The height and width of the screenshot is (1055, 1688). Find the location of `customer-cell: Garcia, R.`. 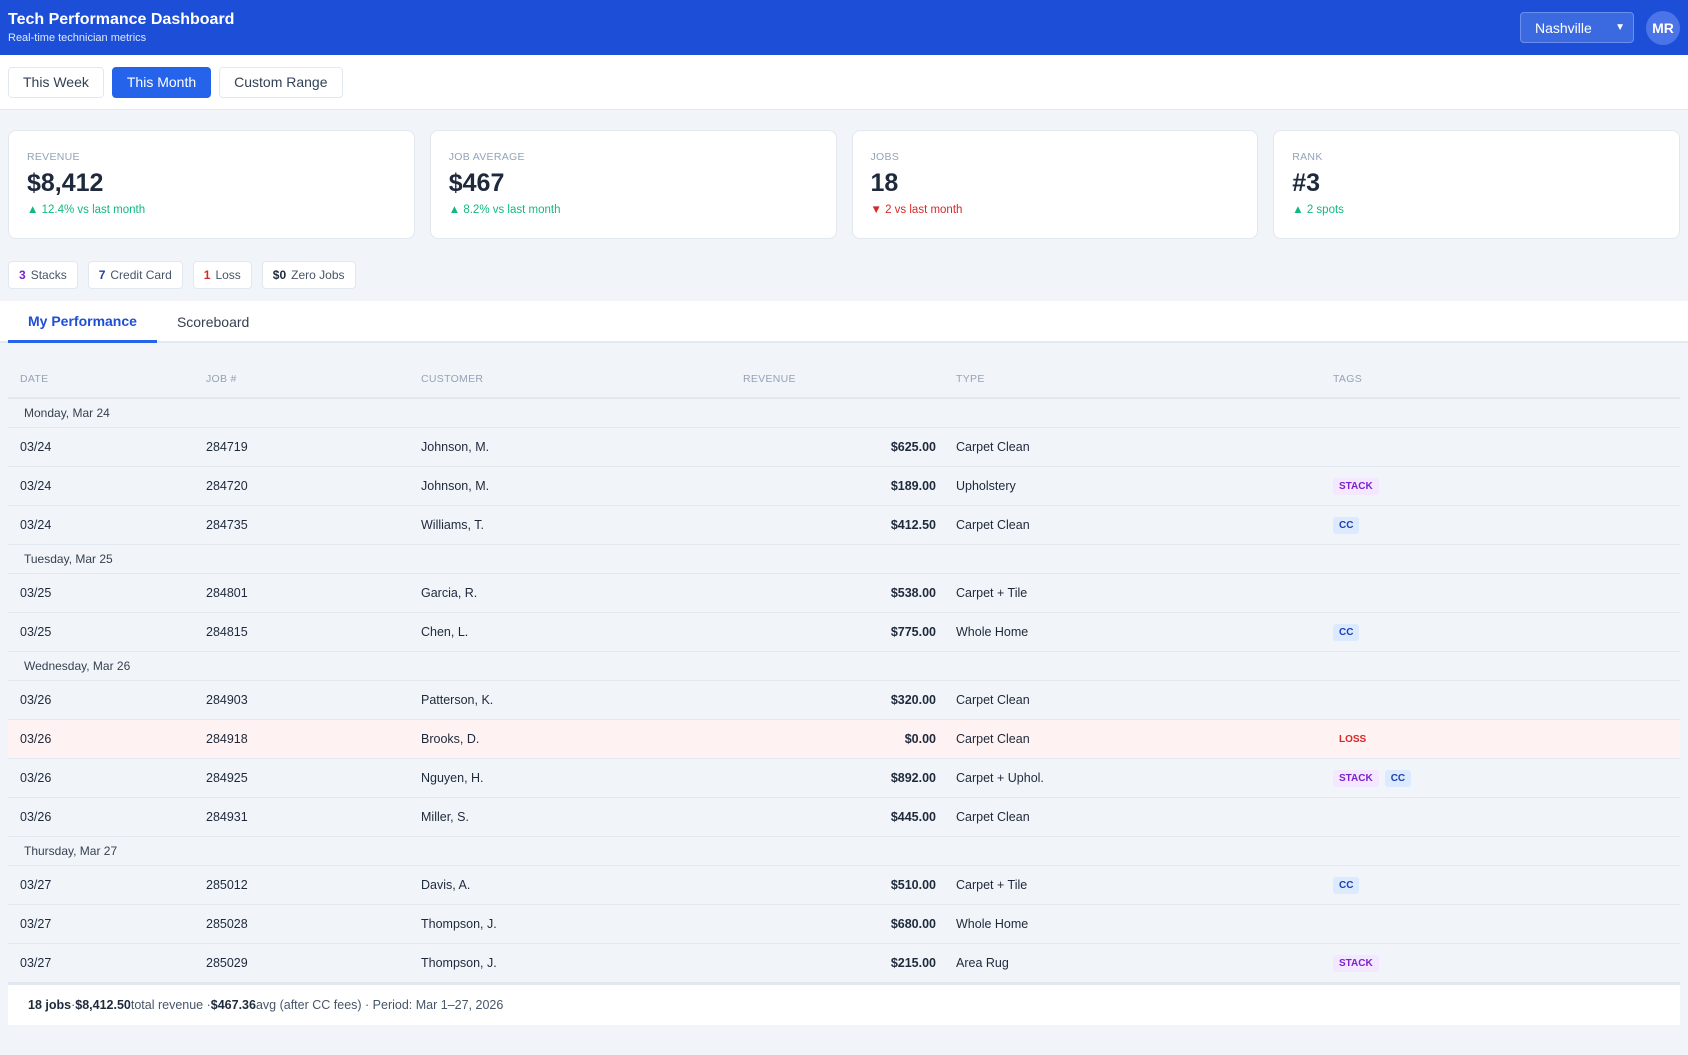

customer-cell: Garcia, R. is located at coordinates (449, 593).